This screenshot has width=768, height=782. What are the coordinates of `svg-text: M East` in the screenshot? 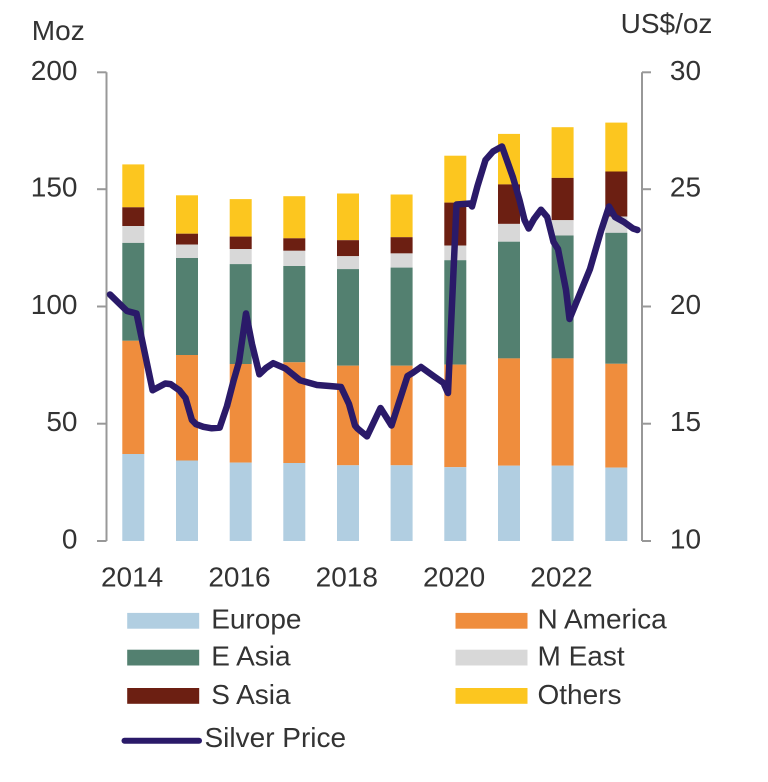 It's located at (581, 656).